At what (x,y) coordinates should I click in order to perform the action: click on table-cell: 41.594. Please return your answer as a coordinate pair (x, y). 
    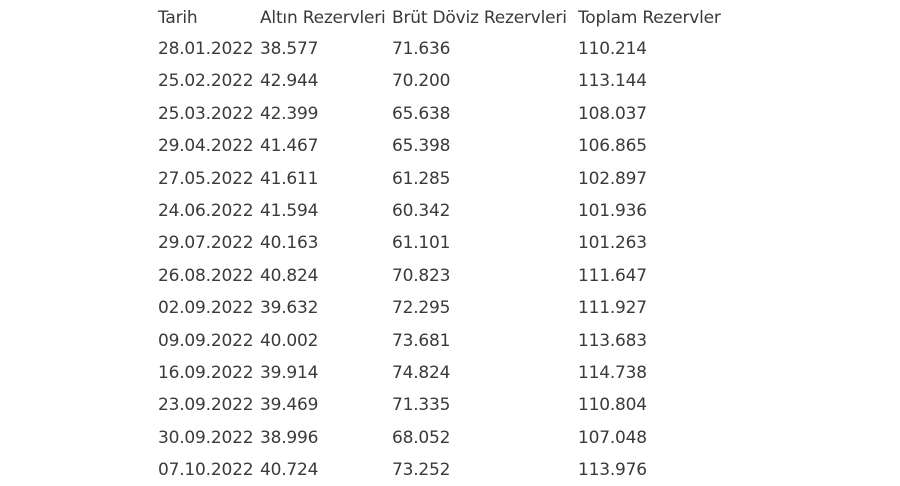
    Looking at the image, I should click on (289, 211).